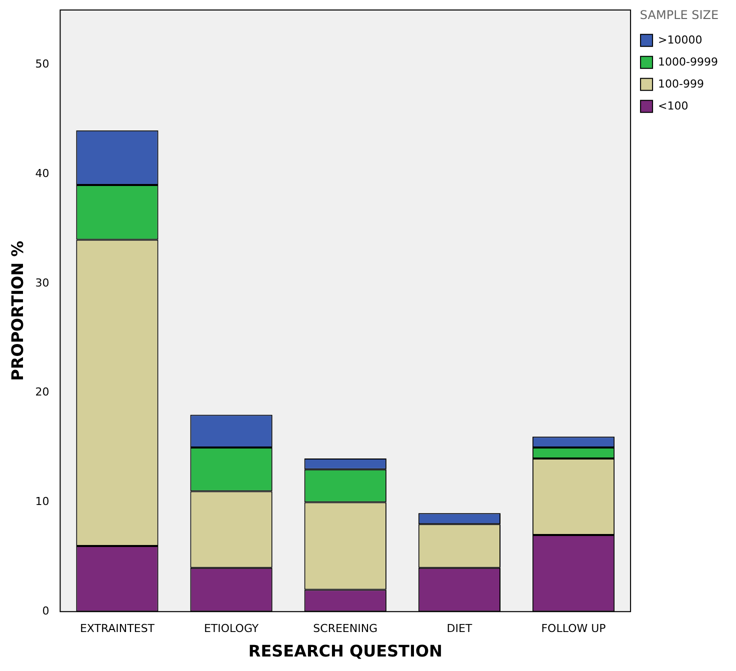 This screenshot has height=671, width=736. I want to click on x-tick-label: SCREENING, so click(345, 629).